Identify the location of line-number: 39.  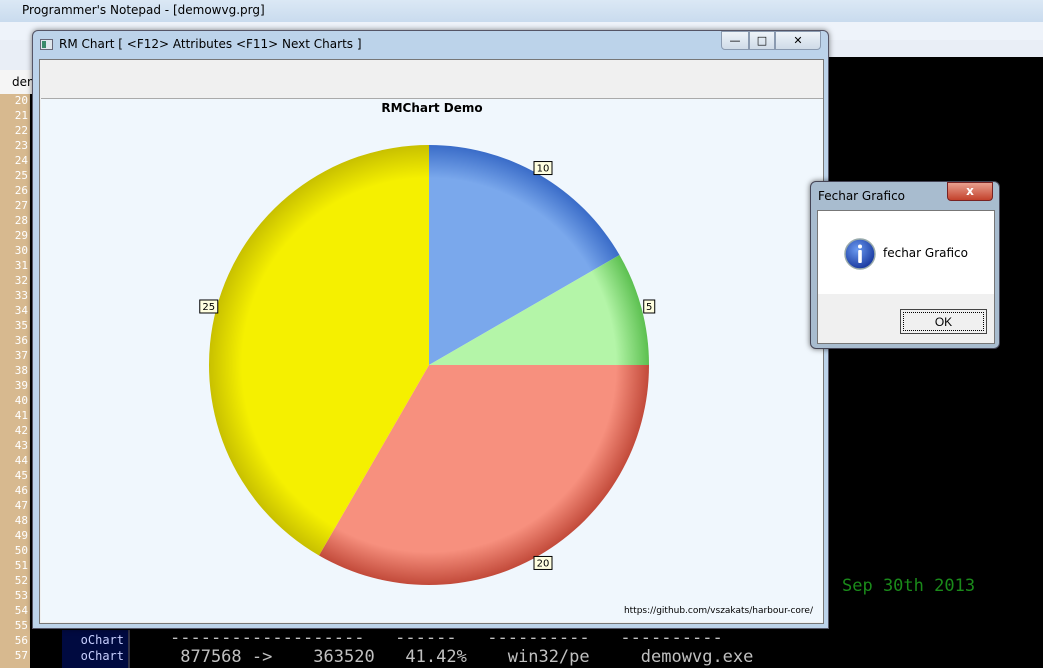
(21, 385).